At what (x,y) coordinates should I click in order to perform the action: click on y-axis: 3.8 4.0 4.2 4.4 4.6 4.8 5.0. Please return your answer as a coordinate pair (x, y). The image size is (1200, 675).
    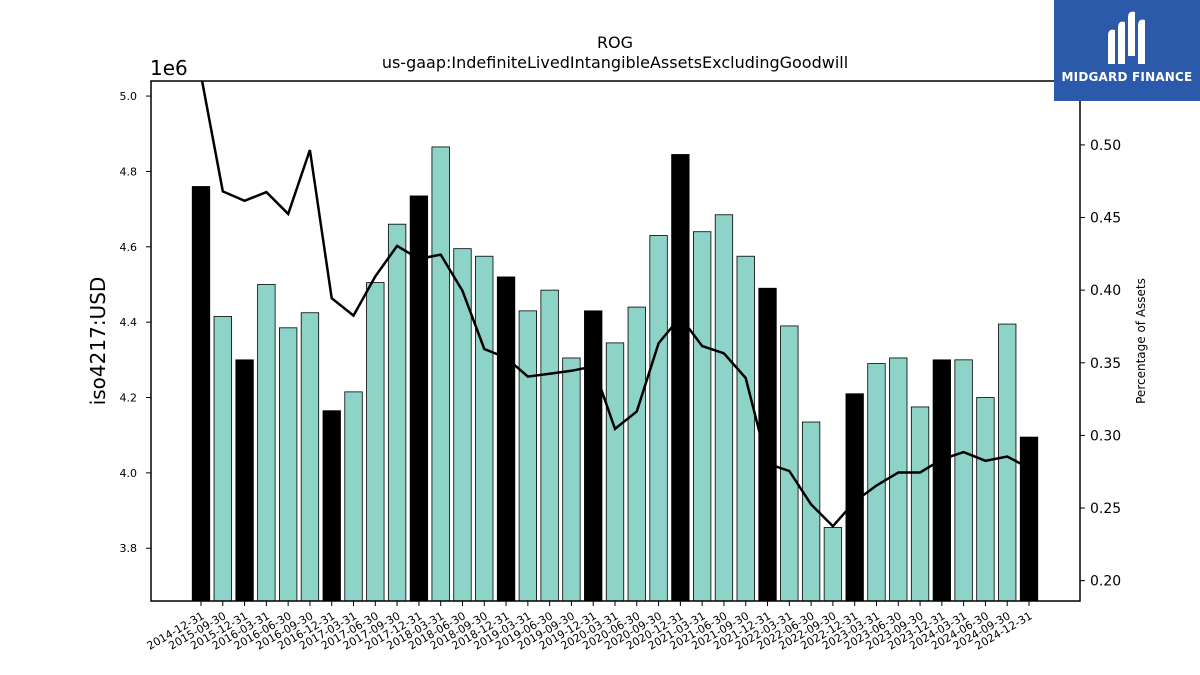
    Looking at the image, I should click on (135, 322).